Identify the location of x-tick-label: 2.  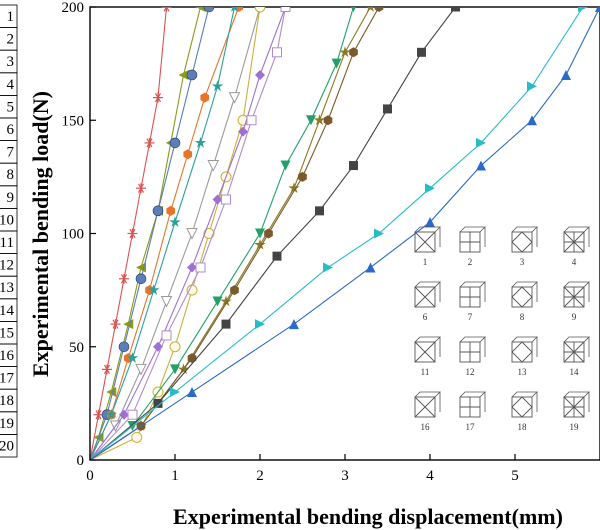
(260, 476).